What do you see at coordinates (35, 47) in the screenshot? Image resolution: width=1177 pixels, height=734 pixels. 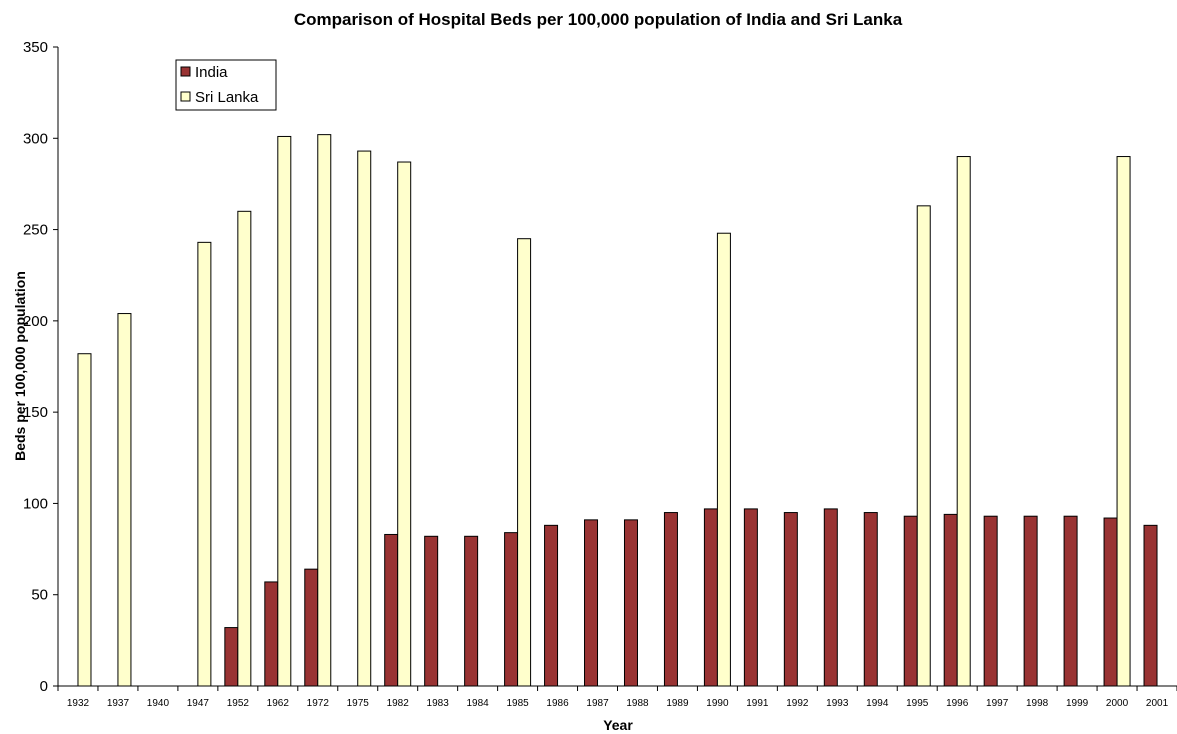 I see `y-tick-label: 350` at bounding box center [35, 47].